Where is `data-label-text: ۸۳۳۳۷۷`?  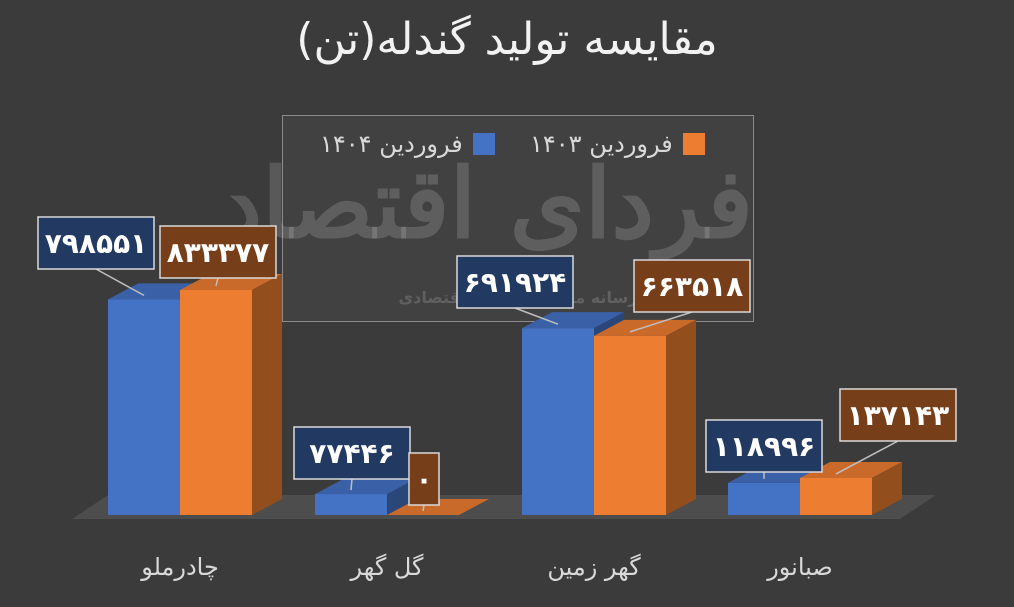 data-label-text: ۸۳۳۳۷۷ is located at coordinates (218, 252).